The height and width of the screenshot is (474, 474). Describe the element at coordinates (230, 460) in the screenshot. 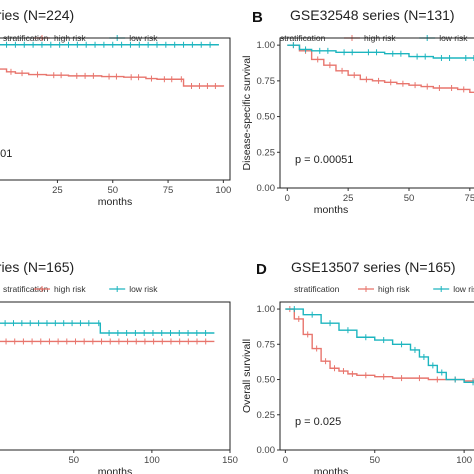

I see `x-tick-label: 150` at that location.